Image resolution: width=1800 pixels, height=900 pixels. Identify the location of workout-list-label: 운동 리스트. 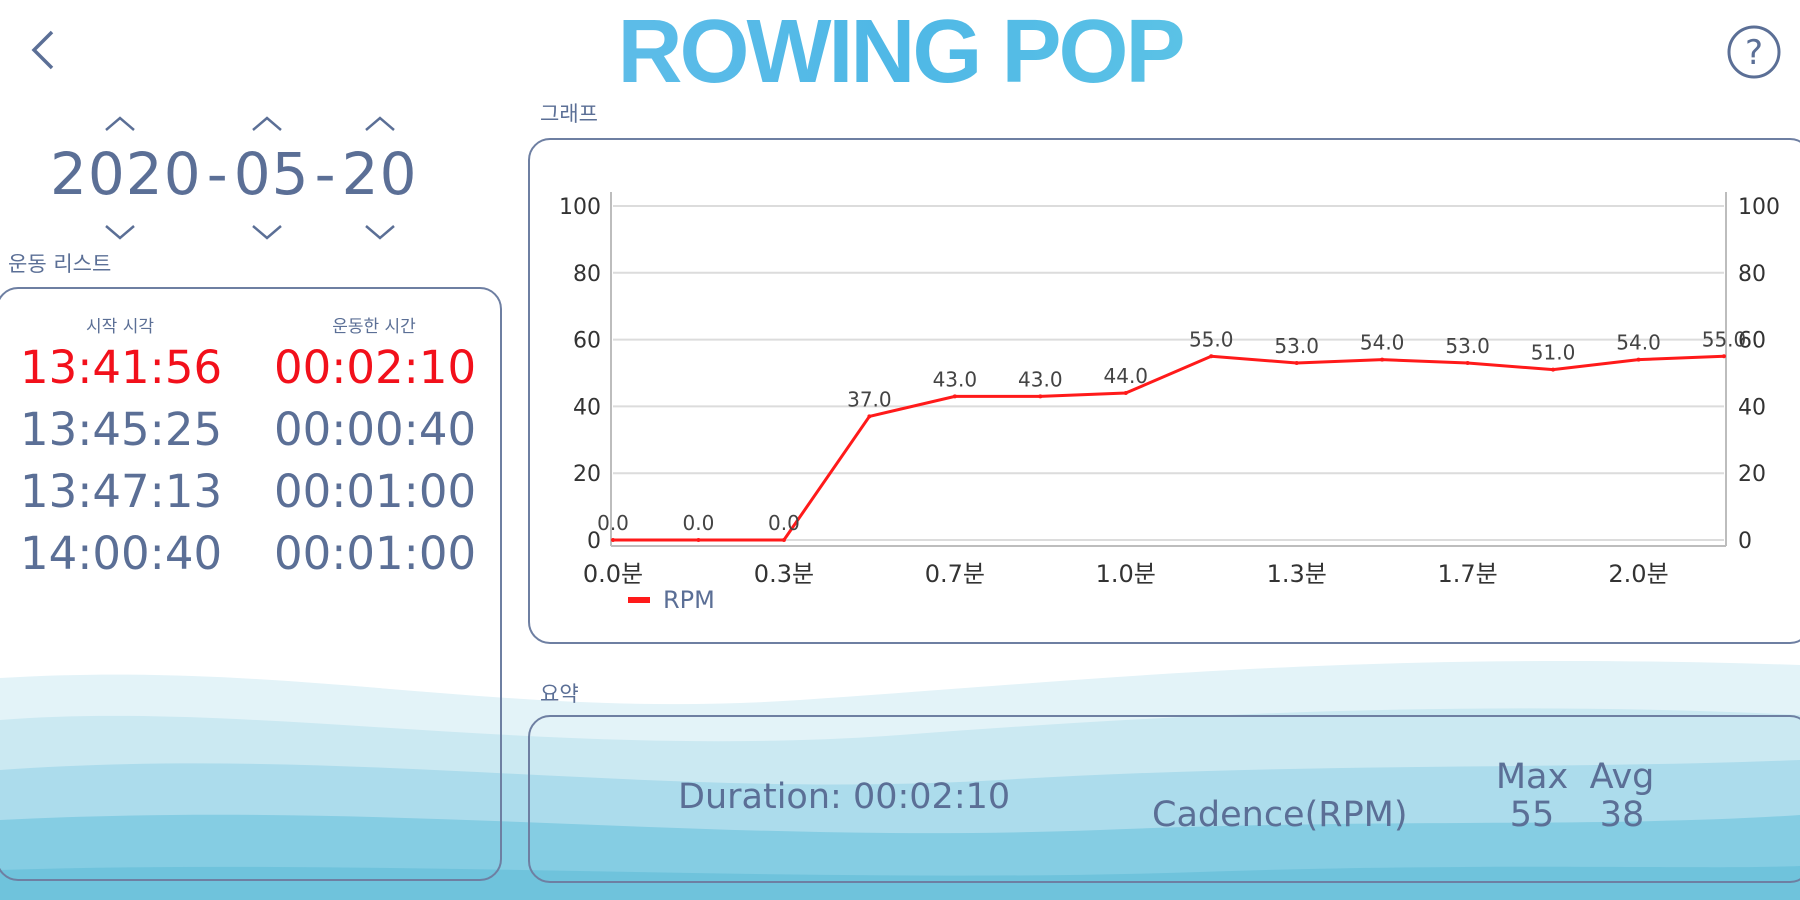
(60, 264).